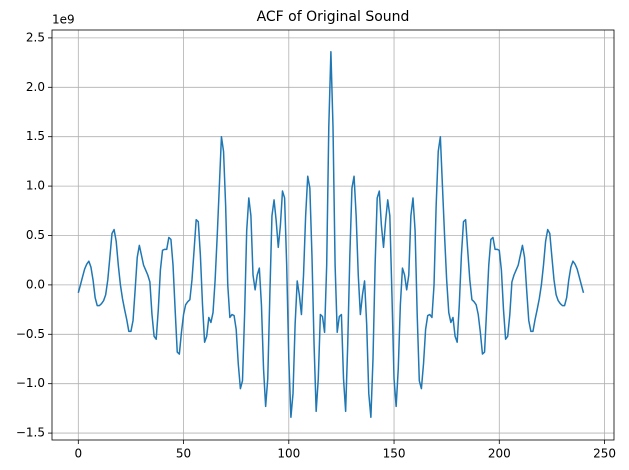 The width and height of the screenshot is (629, 470). What do you see at coordinates (30, 383) in the screenshot?
I see `y-tick-label: −1.0` at bounding box center [30, 383].